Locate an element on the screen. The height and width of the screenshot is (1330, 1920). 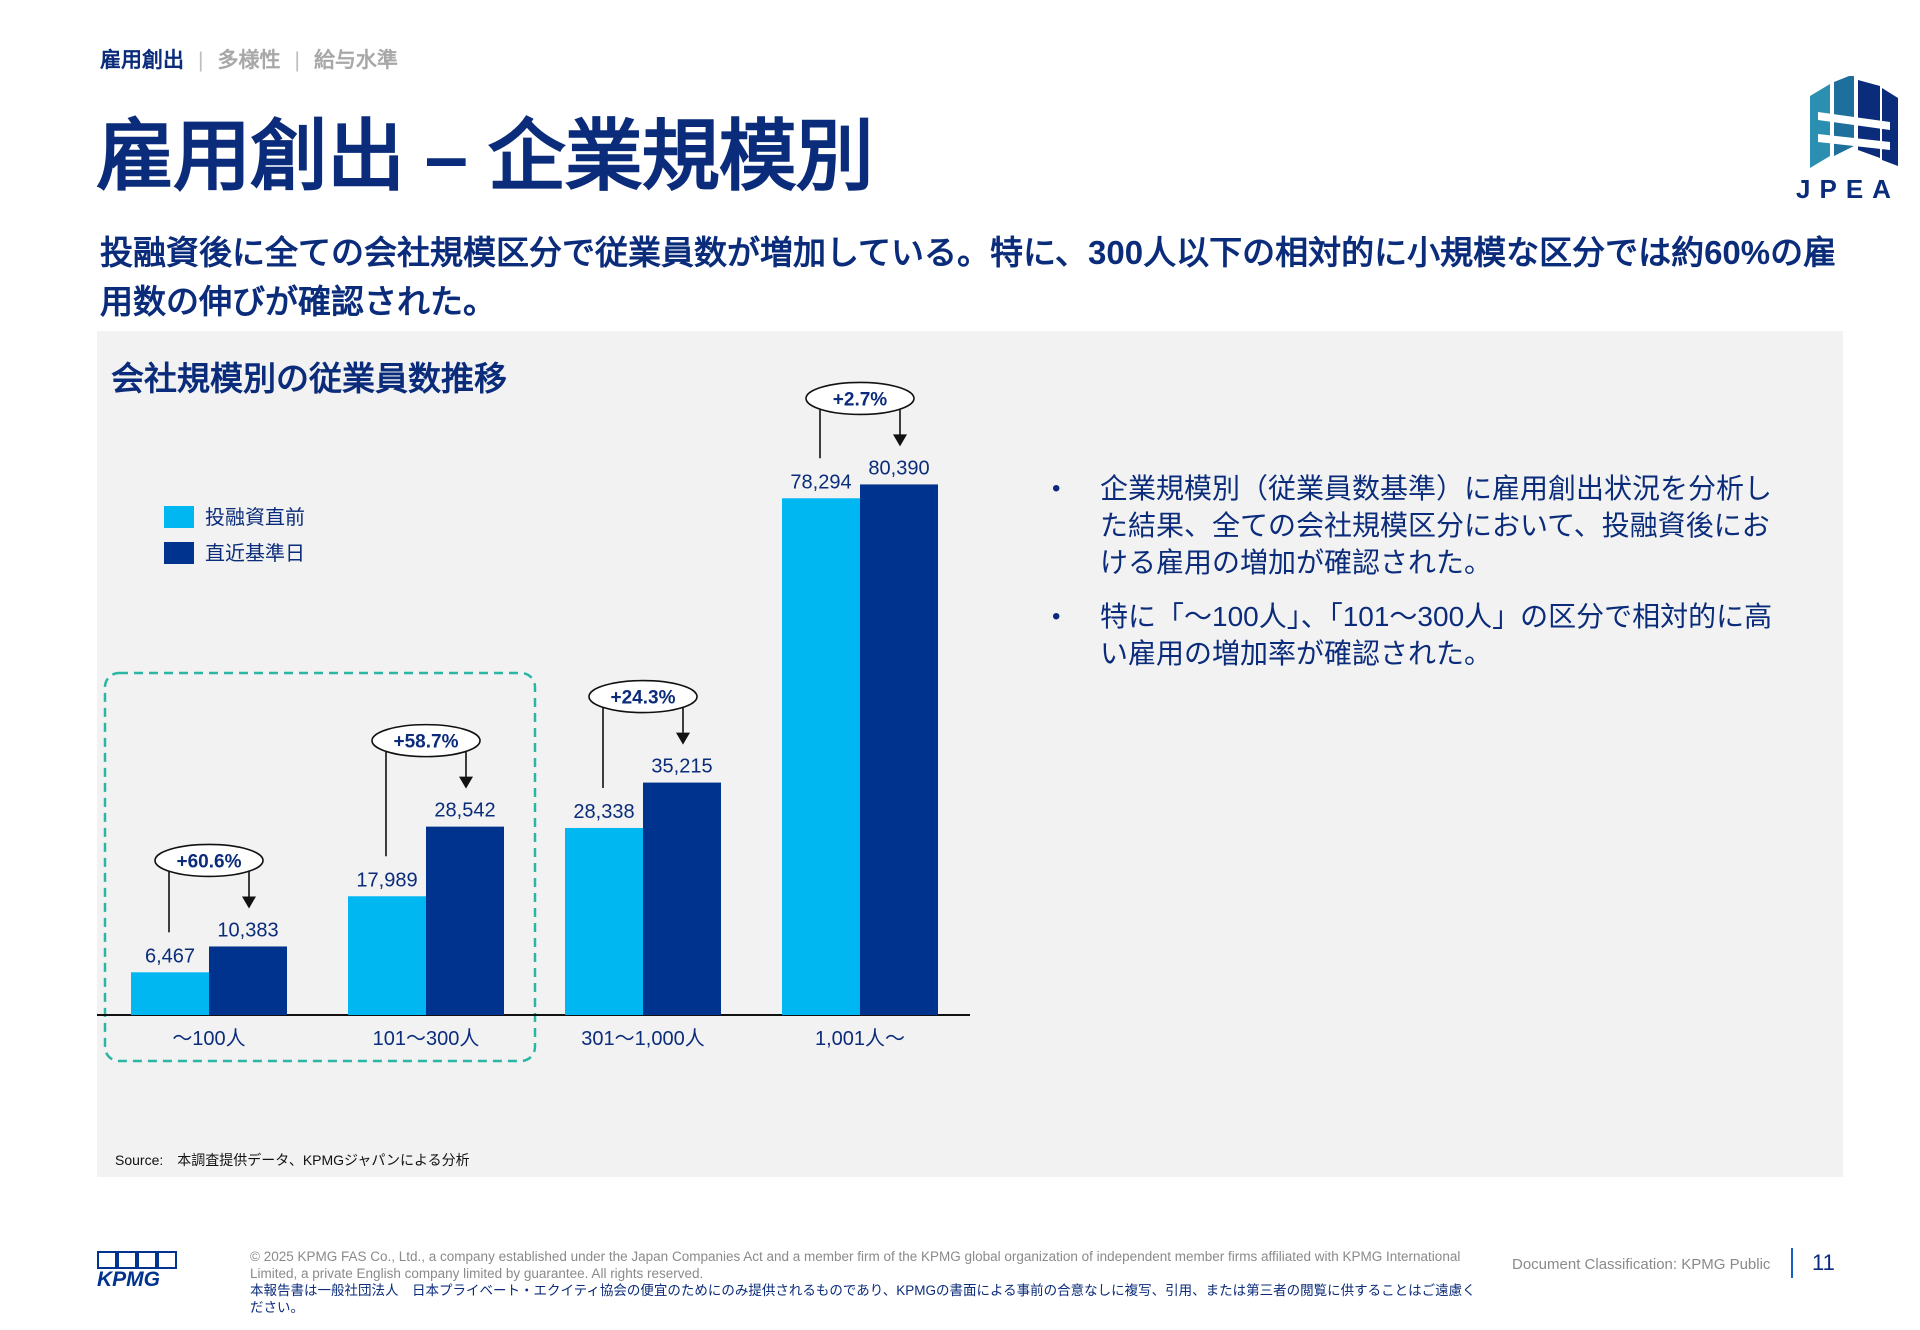
data-label-latest: 80,390 is located at coordinates (898, 468).